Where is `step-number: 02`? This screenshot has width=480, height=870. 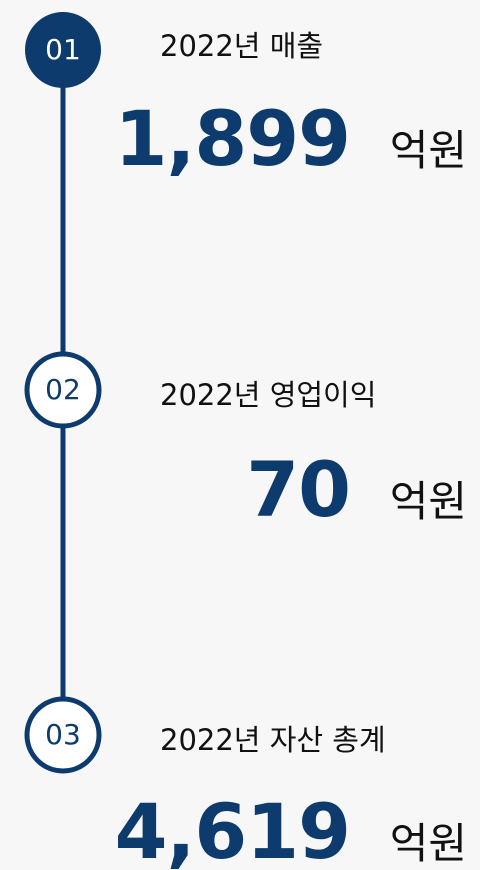 step-number: 02 is located at coordinates (63, 389).